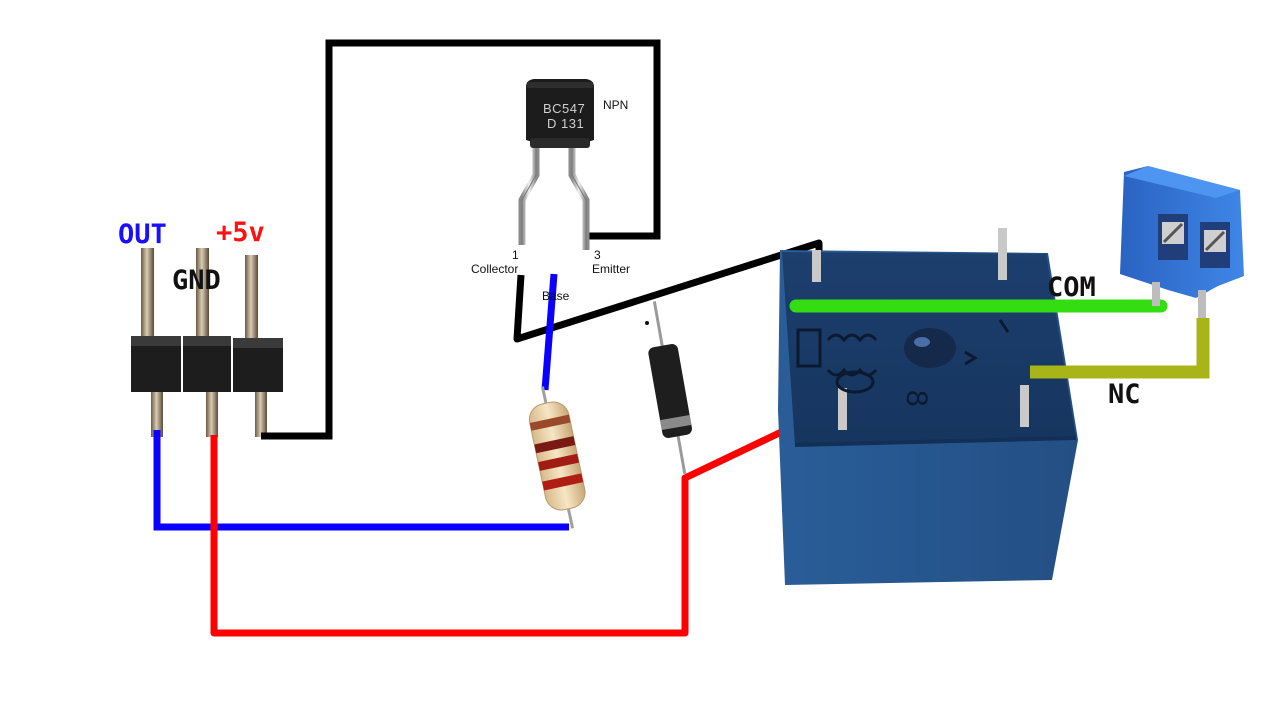 This screenshot has height=720, width=1280. Describe the element at coordinates (1120, 348) in the screenshot. I see `nc-wire` at that location.